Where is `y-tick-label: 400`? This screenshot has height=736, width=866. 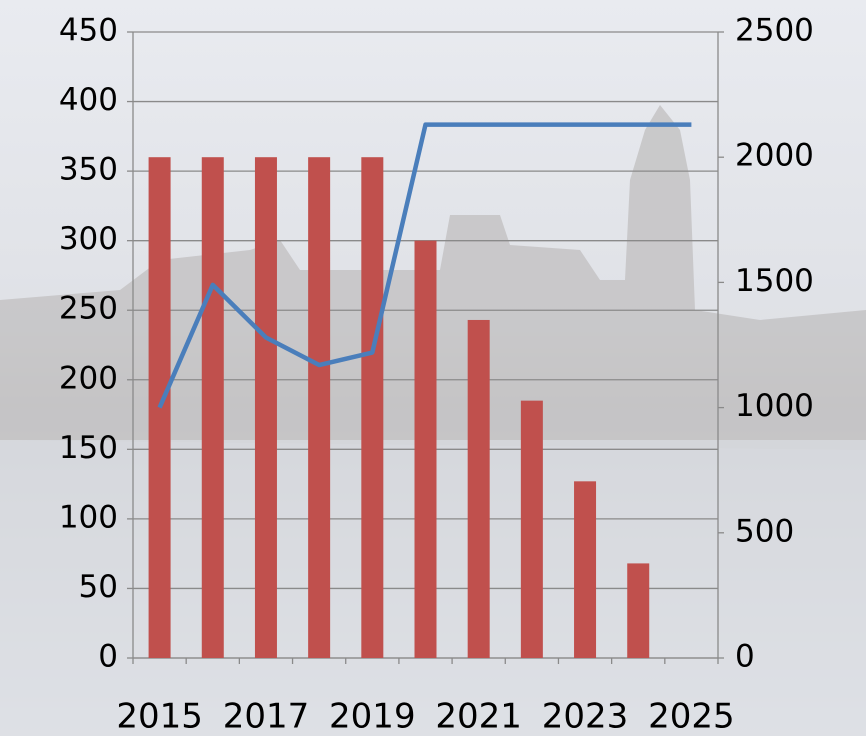
y-tick-label: 400 is located at coordinates (88, 100).